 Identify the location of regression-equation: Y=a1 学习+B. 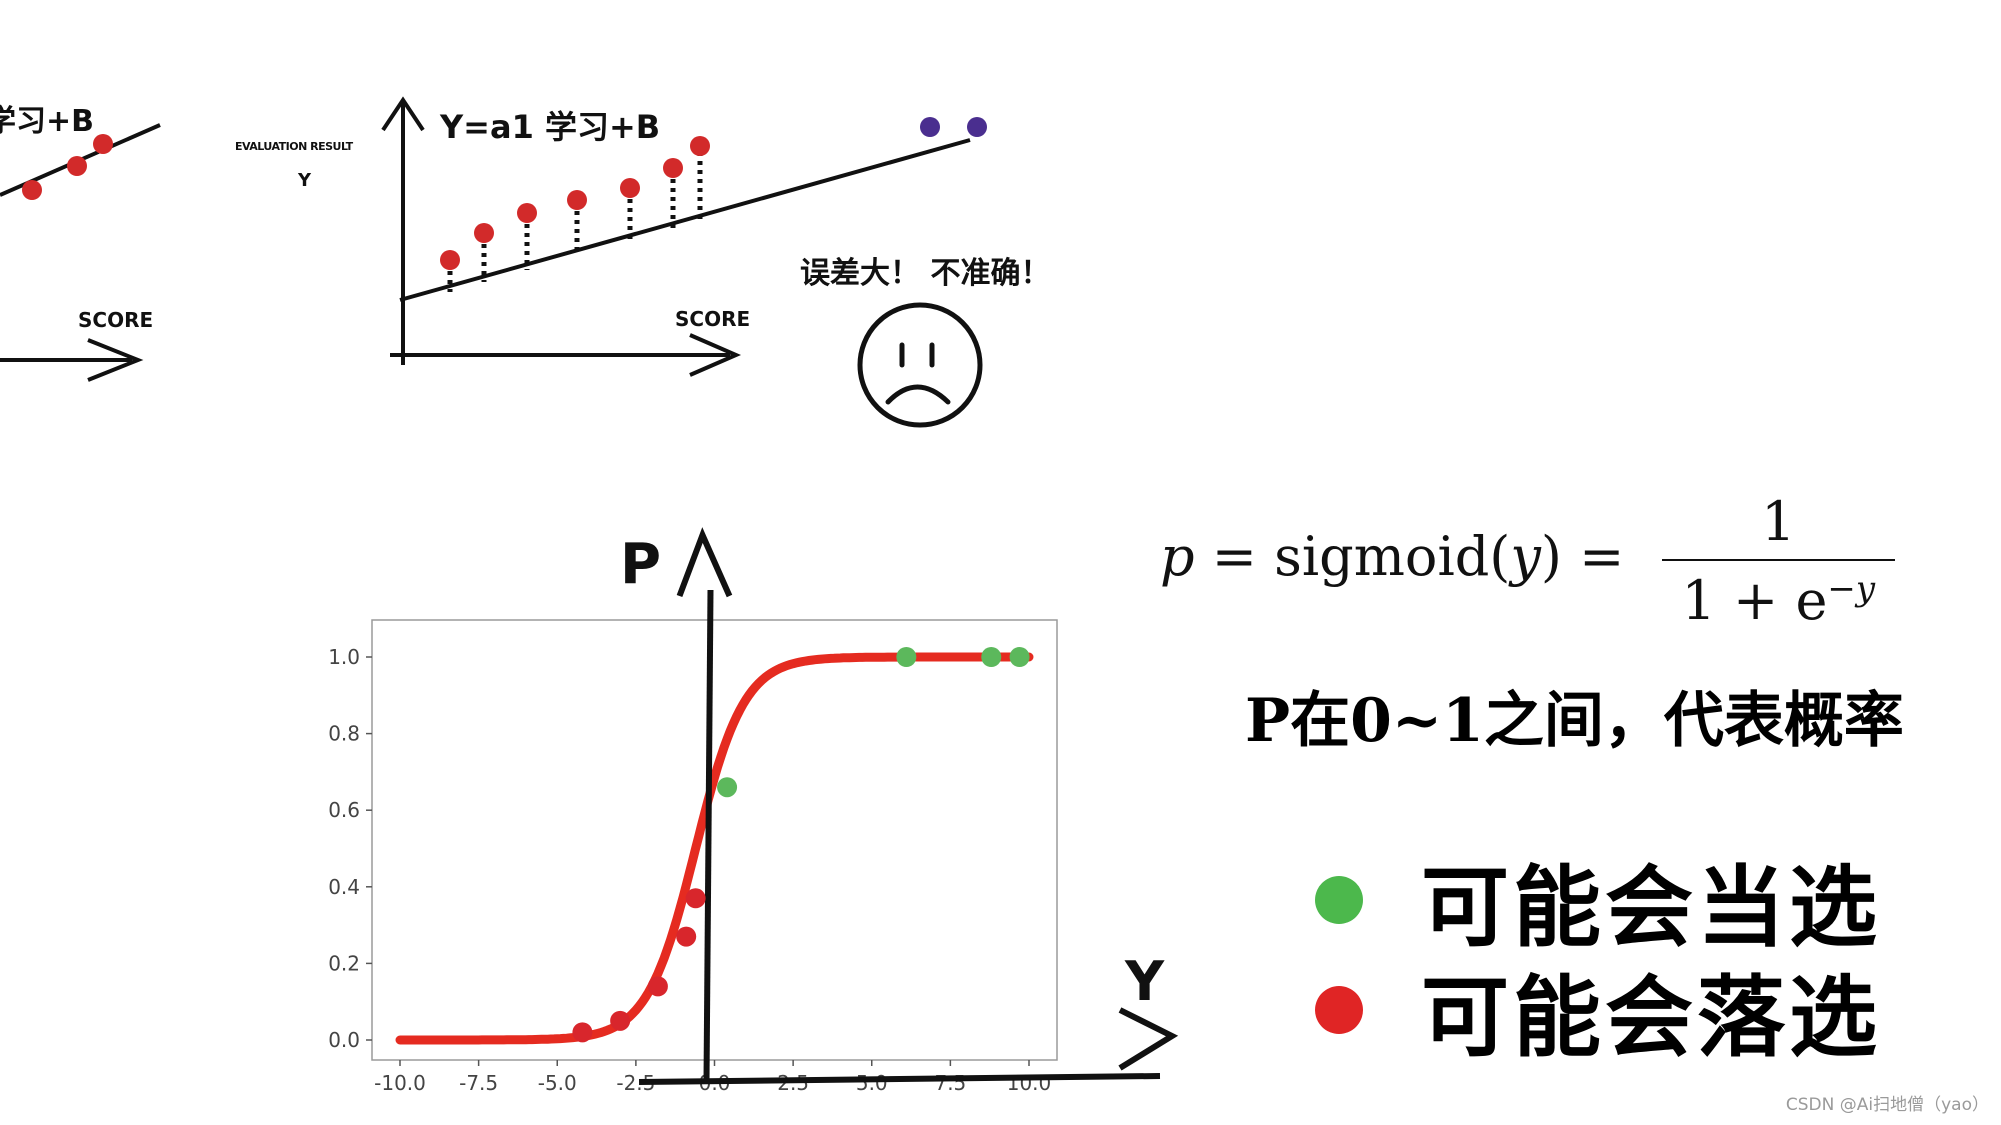
(550, 127).